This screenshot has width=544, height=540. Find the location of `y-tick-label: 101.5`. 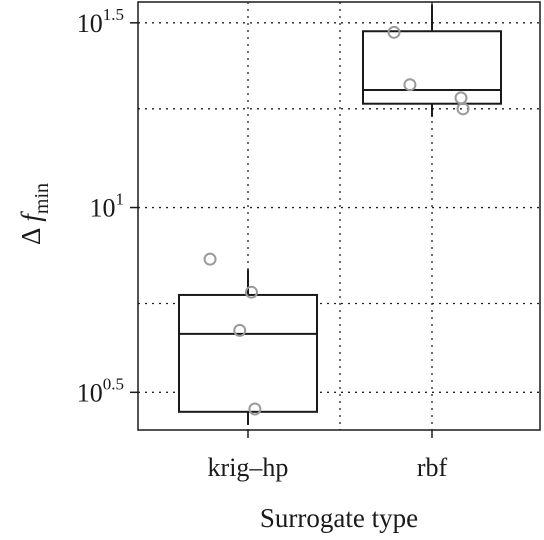

y-tick-label: 101.5 is located at coordinates (100, 21).